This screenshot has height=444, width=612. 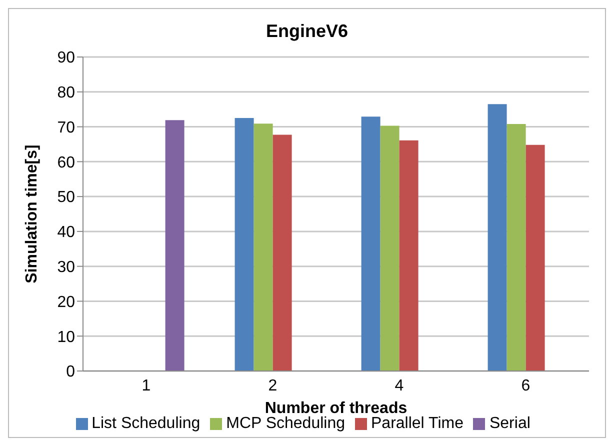 What do you see at coordinates (146, 423) in the screenshot?
I see `legend-label: List Scheduling` at bounding box center [146, 423].